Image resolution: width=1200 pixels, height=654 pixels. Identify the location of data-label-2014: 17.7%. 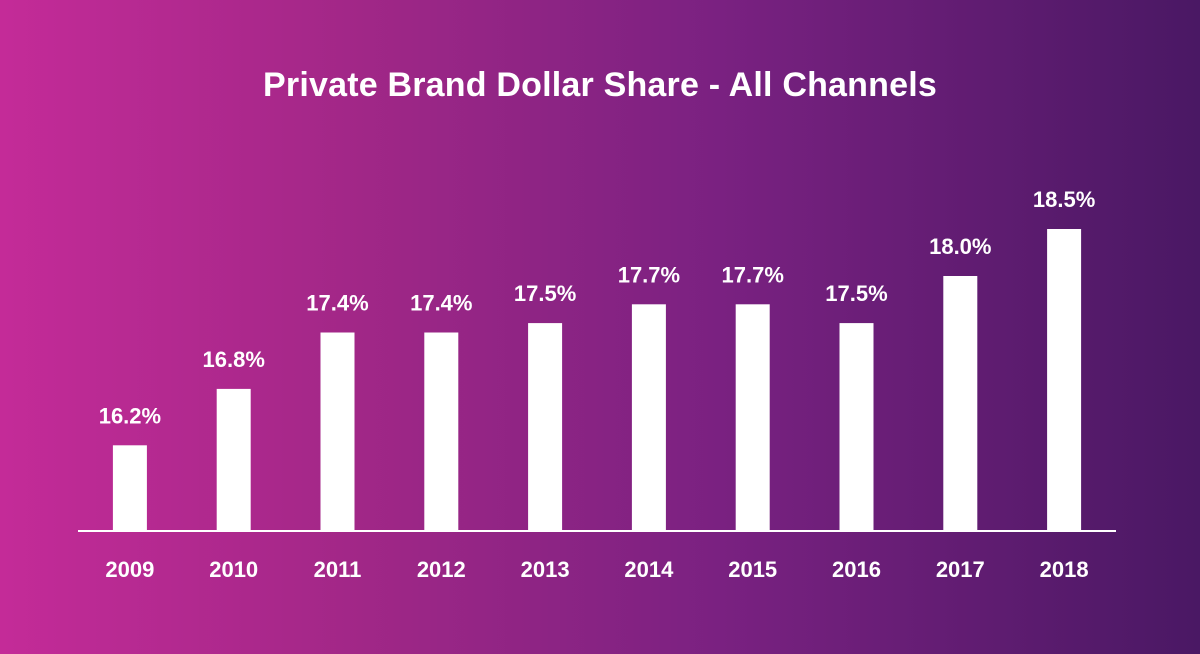
(649, 274).